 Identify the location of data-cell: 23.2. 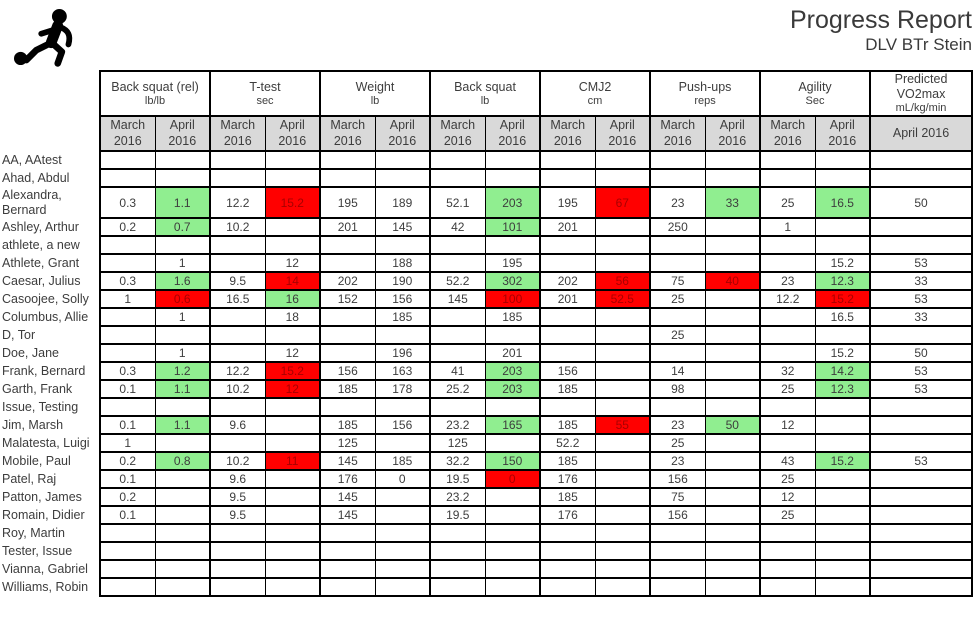
(457, 496).